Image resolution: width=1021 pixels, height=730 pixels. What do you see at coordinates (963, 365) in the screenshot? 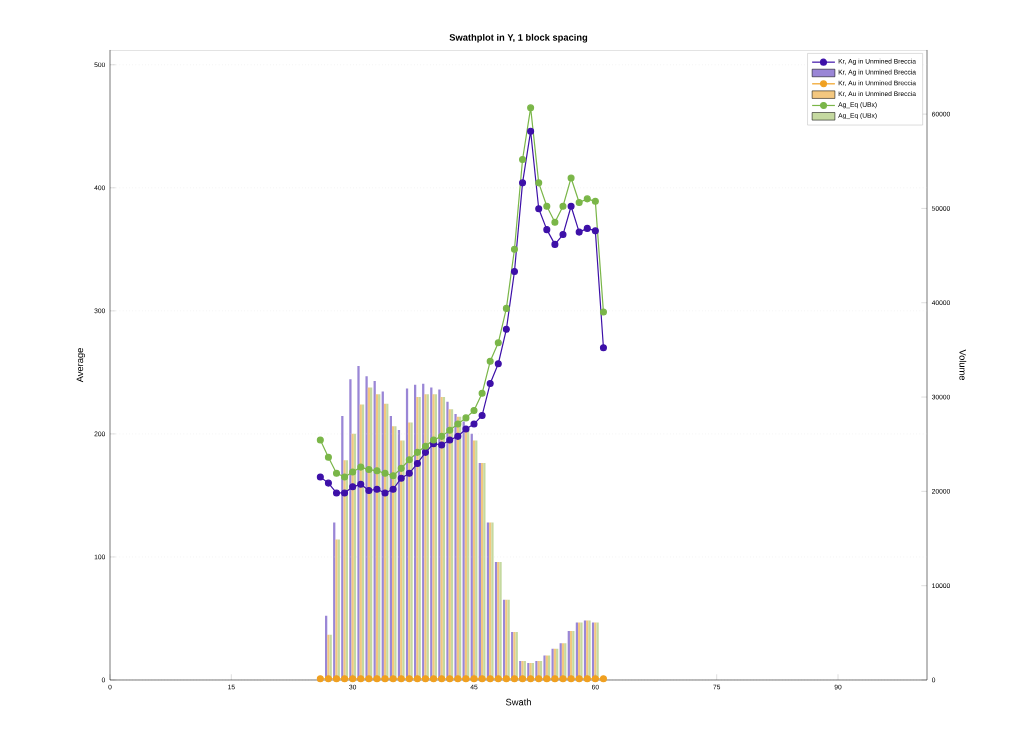
I see `y2-axis-title: Volume` at bounding box center [963, 365].